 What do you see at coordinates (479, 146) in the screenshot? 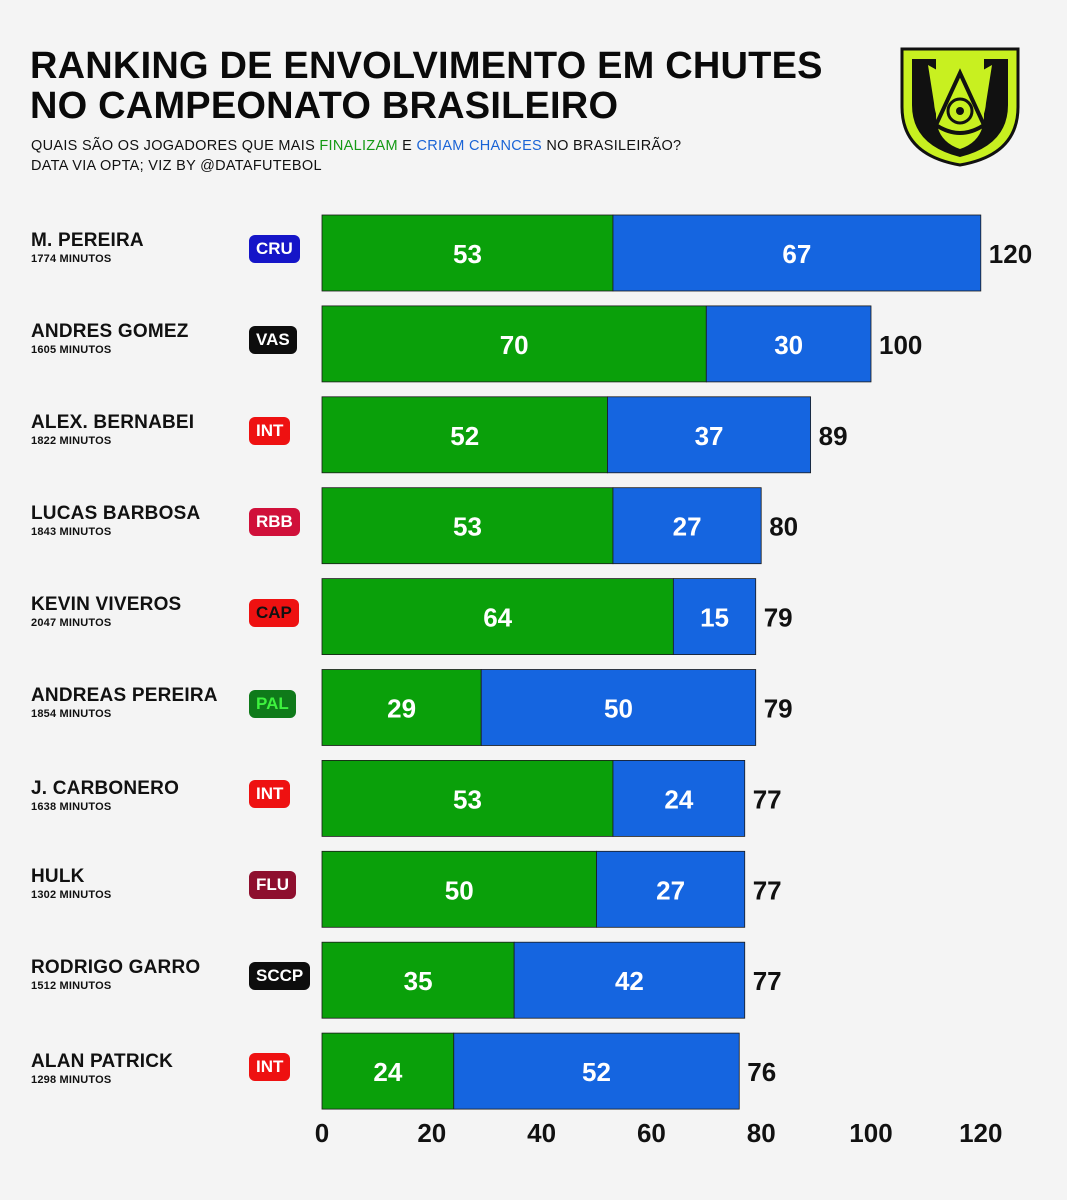
I see `subtitle-chances-highlight: CRIAM CHANCES` at bounding box center [479, 146].